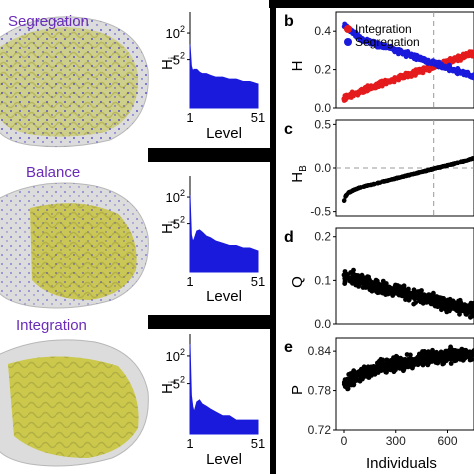 This screenshot has height=474, width=474. What do you see at coordinates (289, 237) in the screenshot?
I see `panel-letter: d` at bounding box center [289, 237].